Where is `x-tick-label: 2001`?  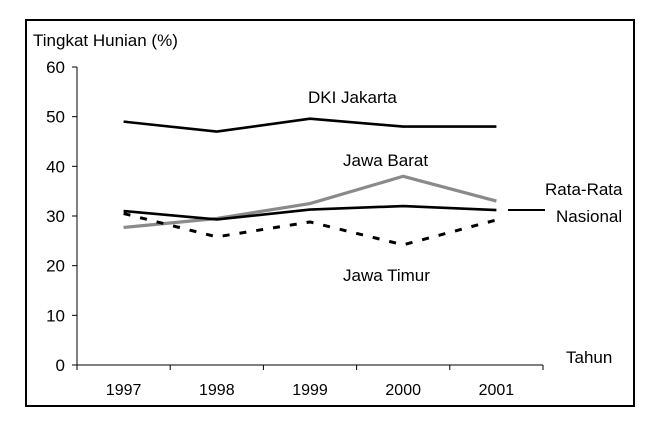
x-tick-label: 2001 is located at coordinates (497, 390).